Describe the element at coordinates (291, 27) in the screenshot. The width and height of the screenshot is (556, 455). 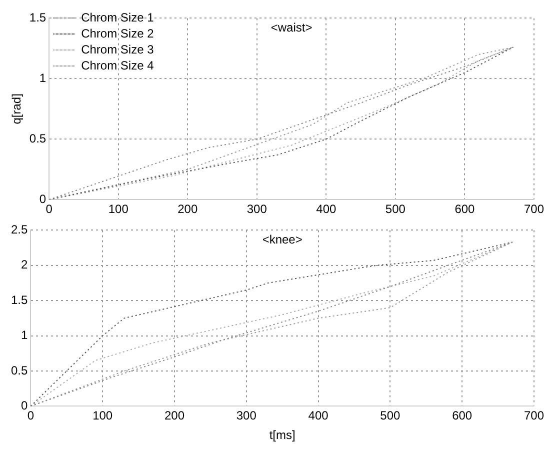
I see `chart-title: <waist>` at that location.